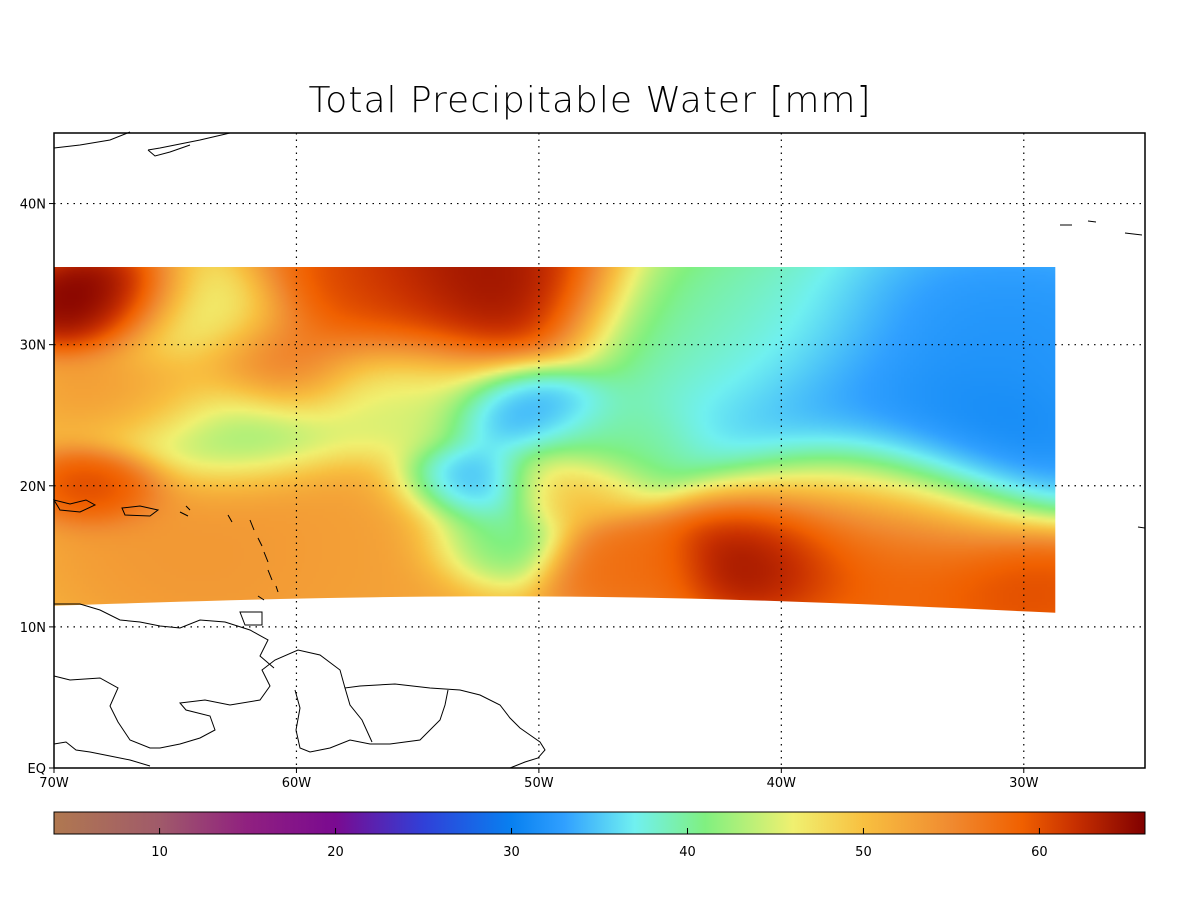  What do you see at coordinates (1039, 852) in the screenshot?
I see `colorbar-tick-label: 60` at bounding box center [1039, 852].